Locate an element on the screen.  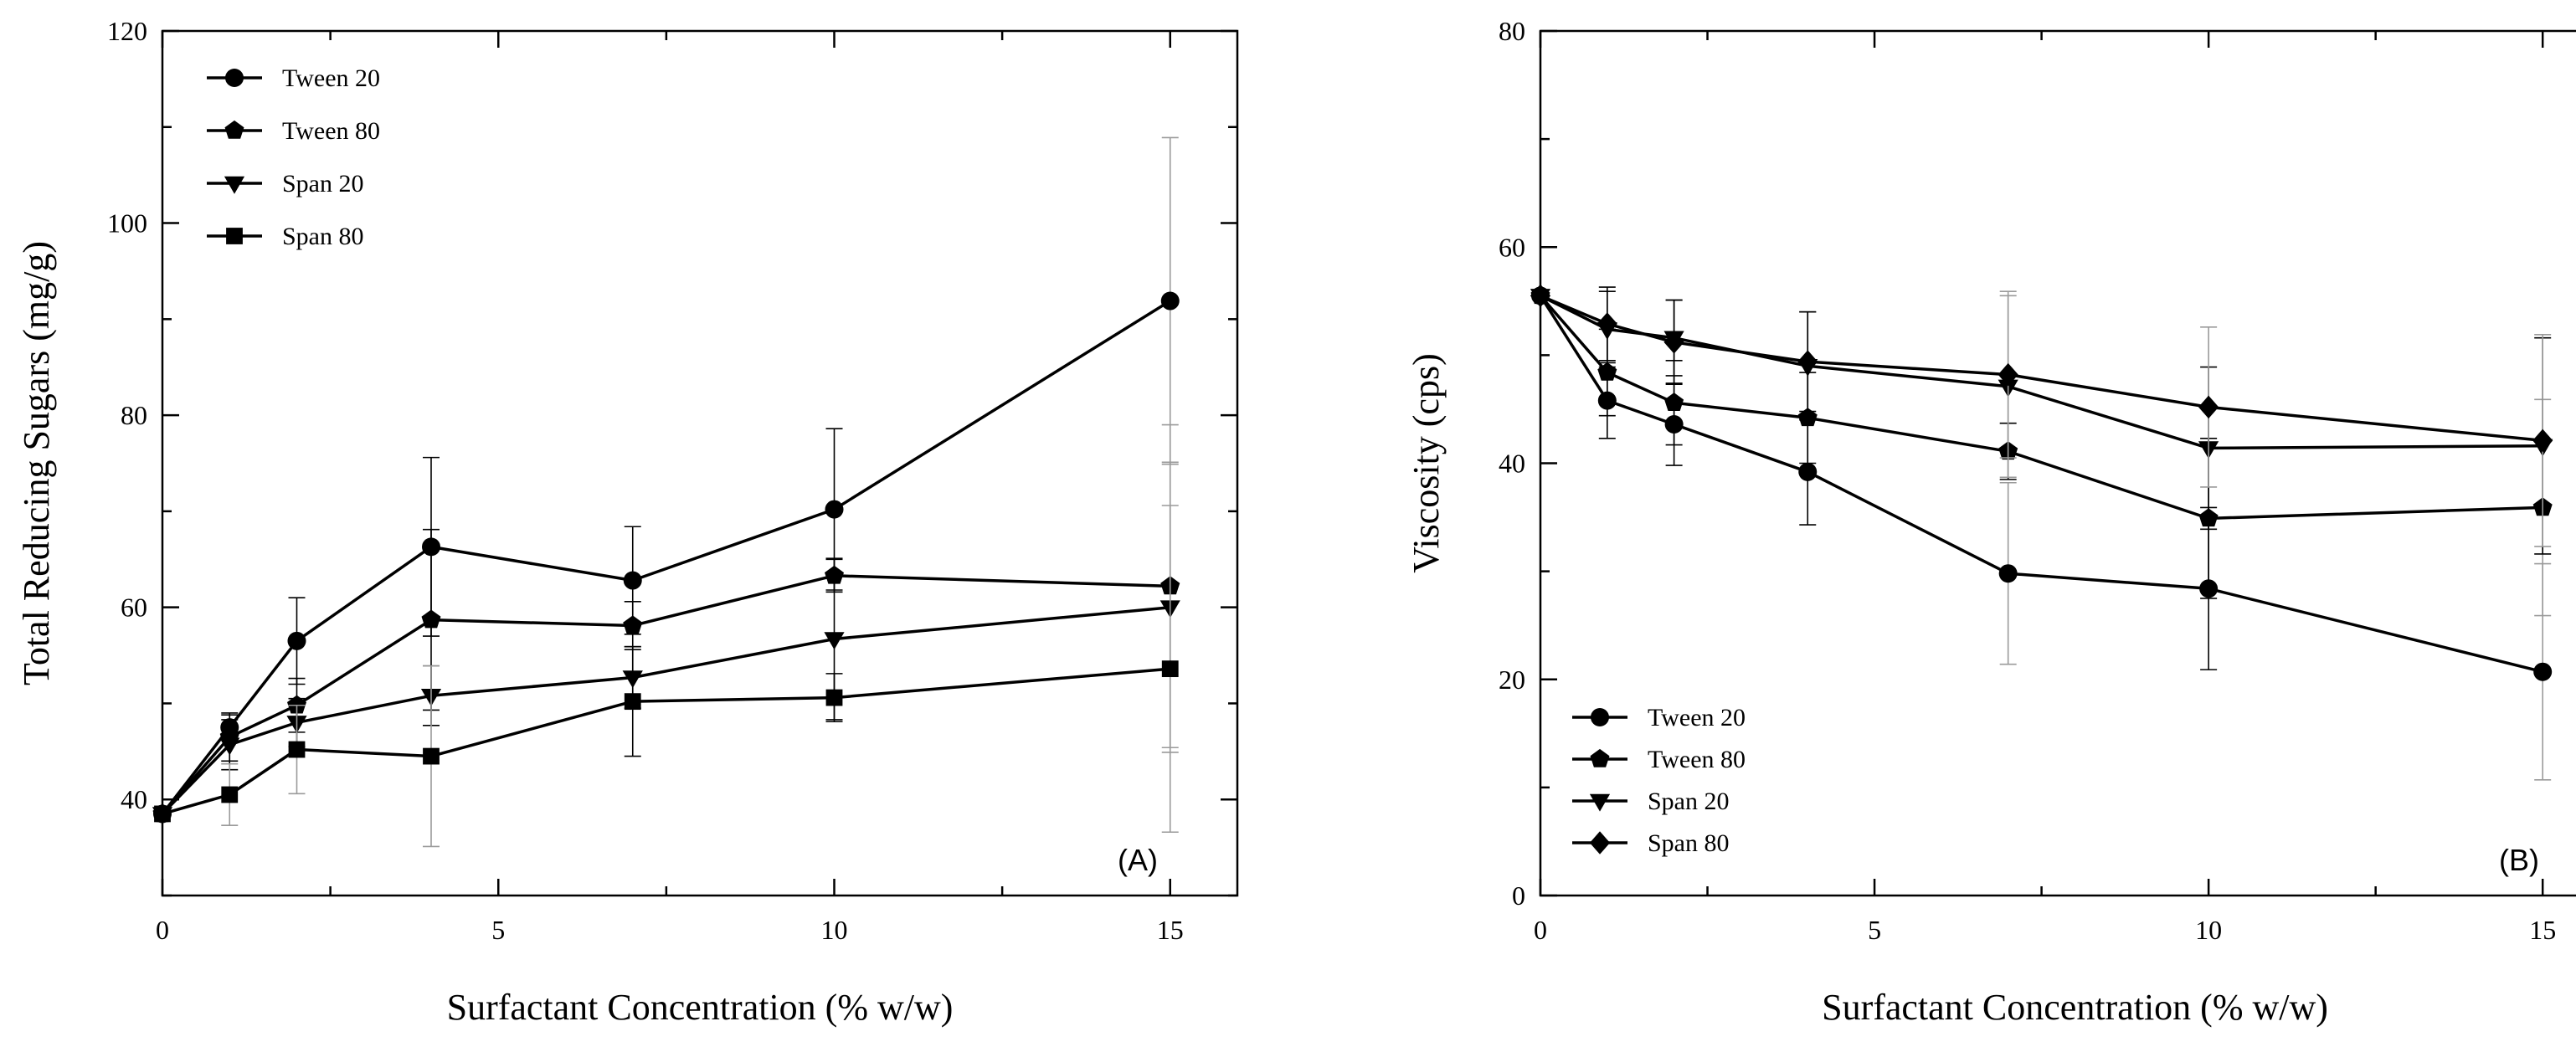
y-axis-label: Total Reducing Sugars (mg/g) is located at coordinates (36, 463).